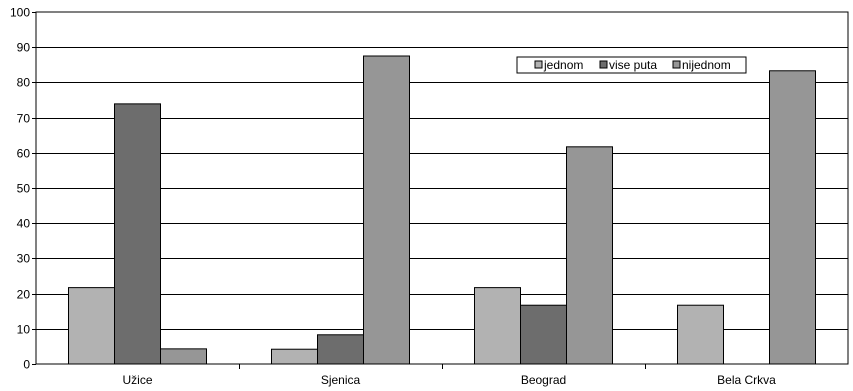 The image size is (853, 391). I want to click on y-tick-label: 90, so click(24, 48).